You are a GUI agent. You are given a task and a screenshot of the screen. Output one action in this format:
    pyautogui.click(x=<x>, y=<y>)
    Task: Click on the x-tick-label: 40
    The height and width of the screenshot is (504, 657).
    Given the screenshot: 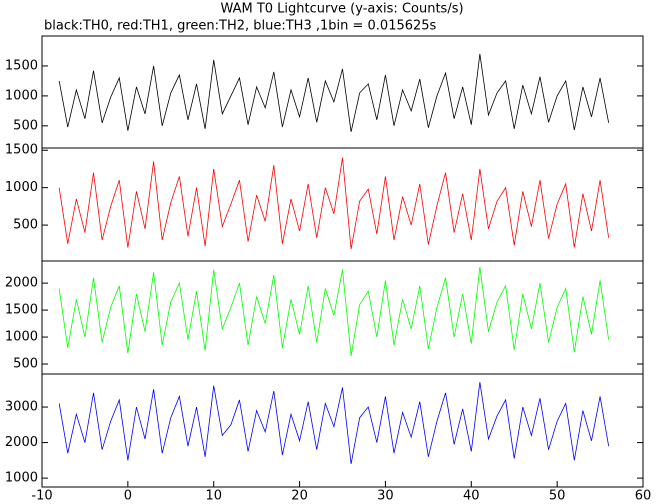 What is the action you would take?
    pyautogui.click(x=471, y=496)
    